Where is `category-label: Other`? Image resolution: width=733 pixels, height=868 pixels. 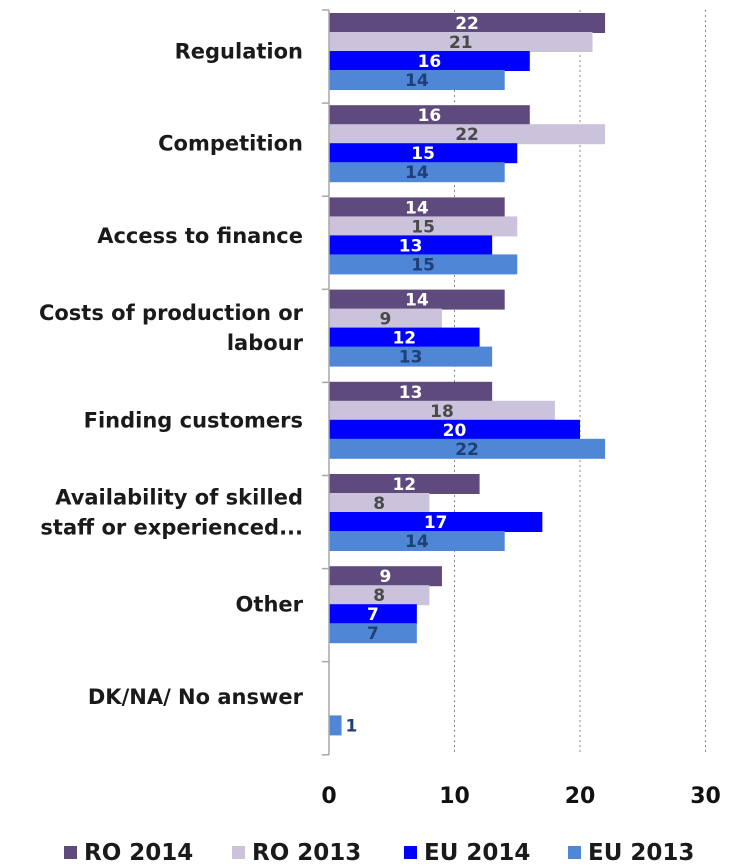 category-label: Other is located at coordinates (270, 605).